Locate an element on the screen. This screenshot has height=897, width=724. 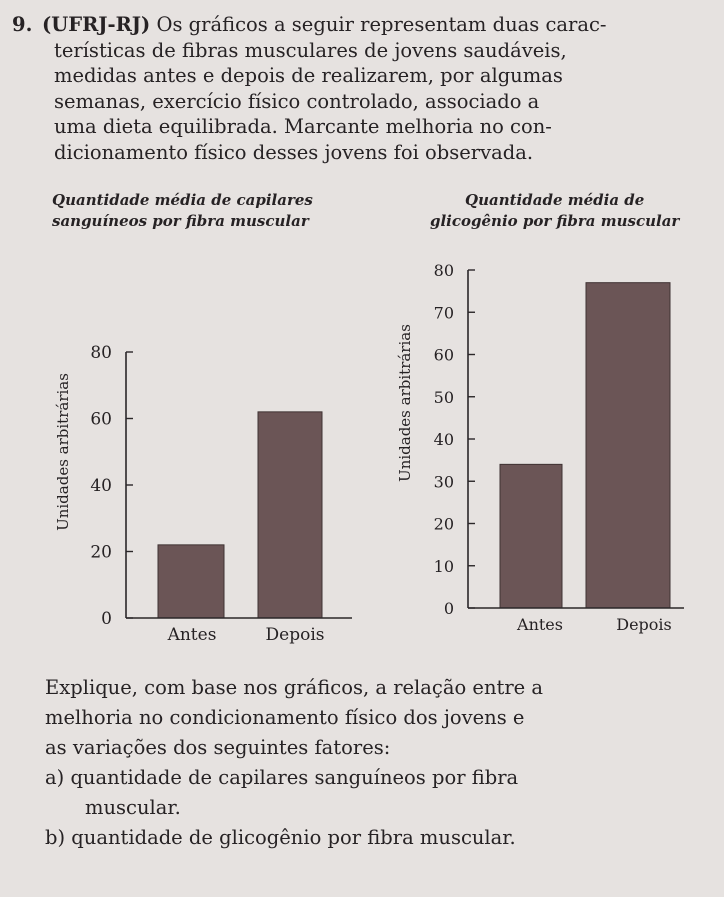
chart-2-category-label-antes: Antes is located at coordinates (539, 624).